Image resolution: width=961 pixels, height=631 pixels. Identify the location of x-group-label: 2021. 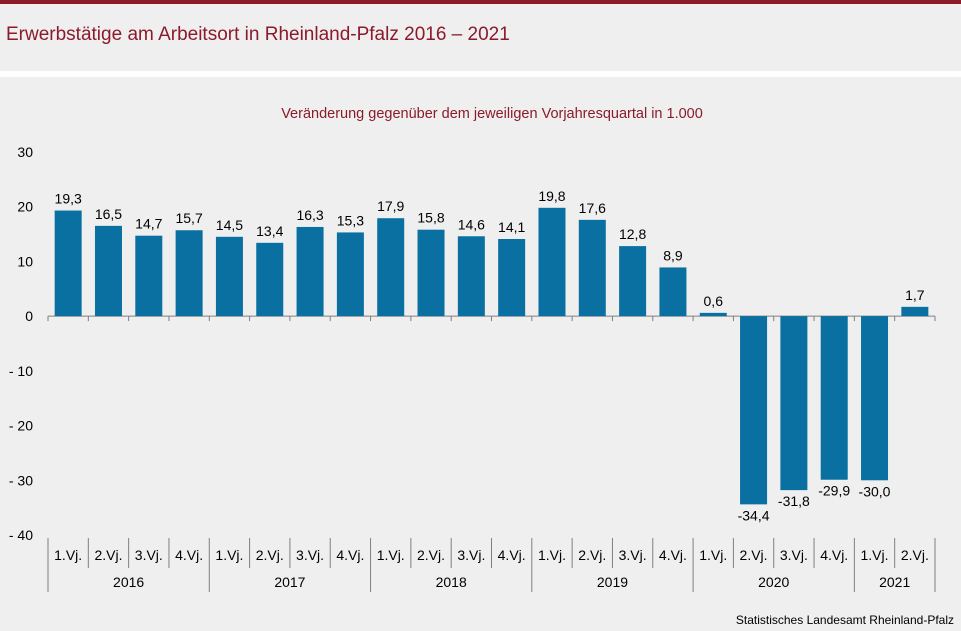
(894, 582).